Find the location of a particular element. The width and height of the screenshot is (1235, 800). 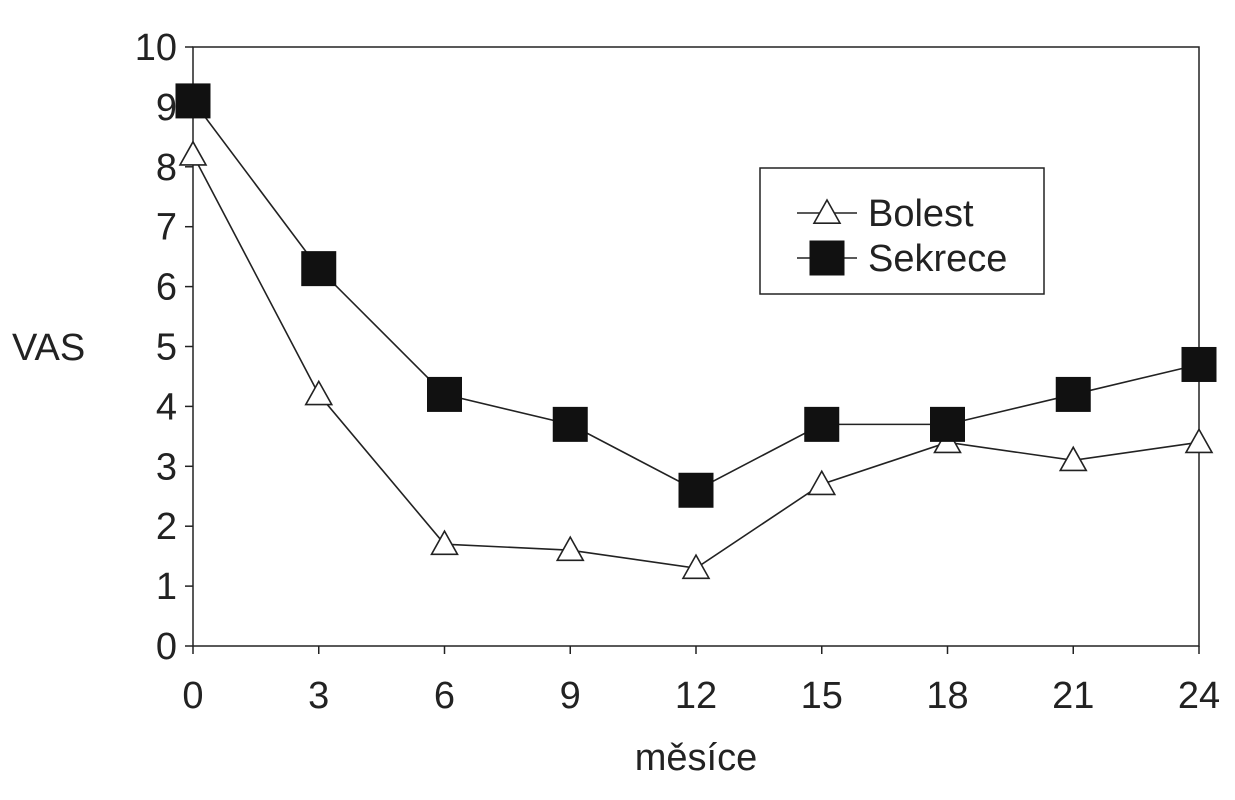

legend-label: Sekrece is located at coordinates (937, 259).